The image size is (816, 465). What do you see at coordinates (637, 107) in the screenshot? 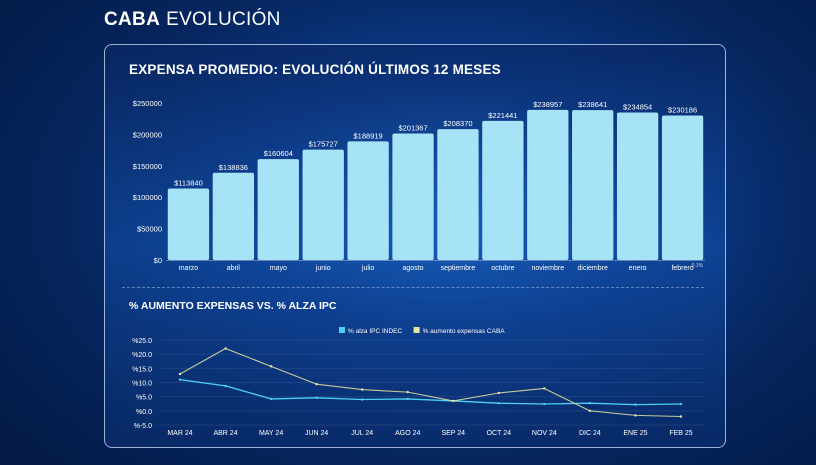
I see `bar-value-label: $234854` at bounding box center [637, 107].